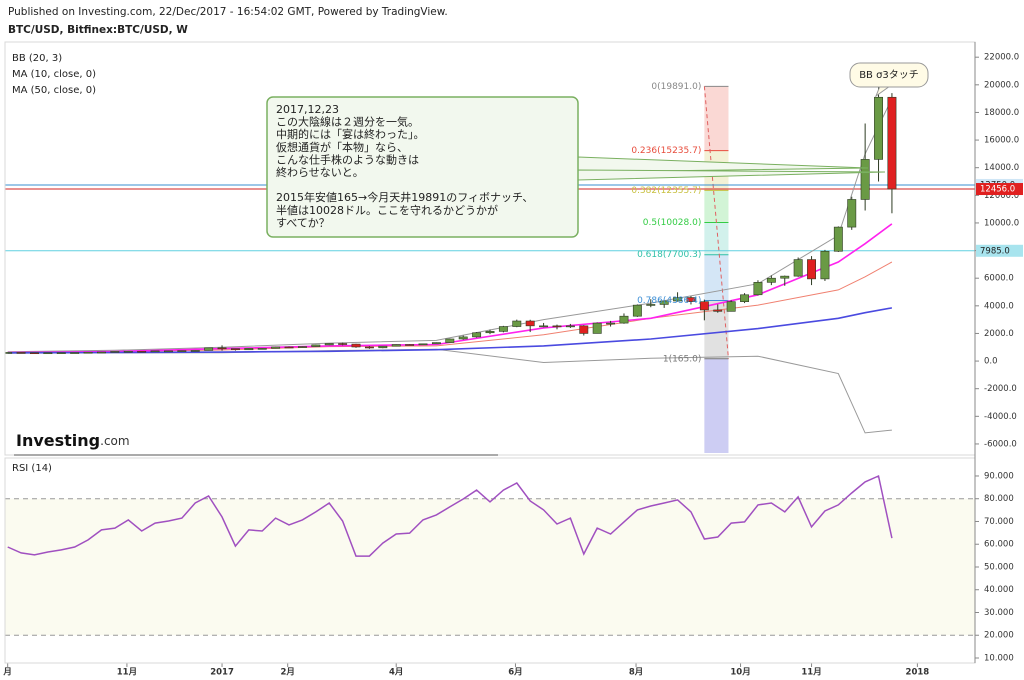 This screenshot has width=1024, height=680. I want to click on x-tick-label: 10月, so click(740, 673).